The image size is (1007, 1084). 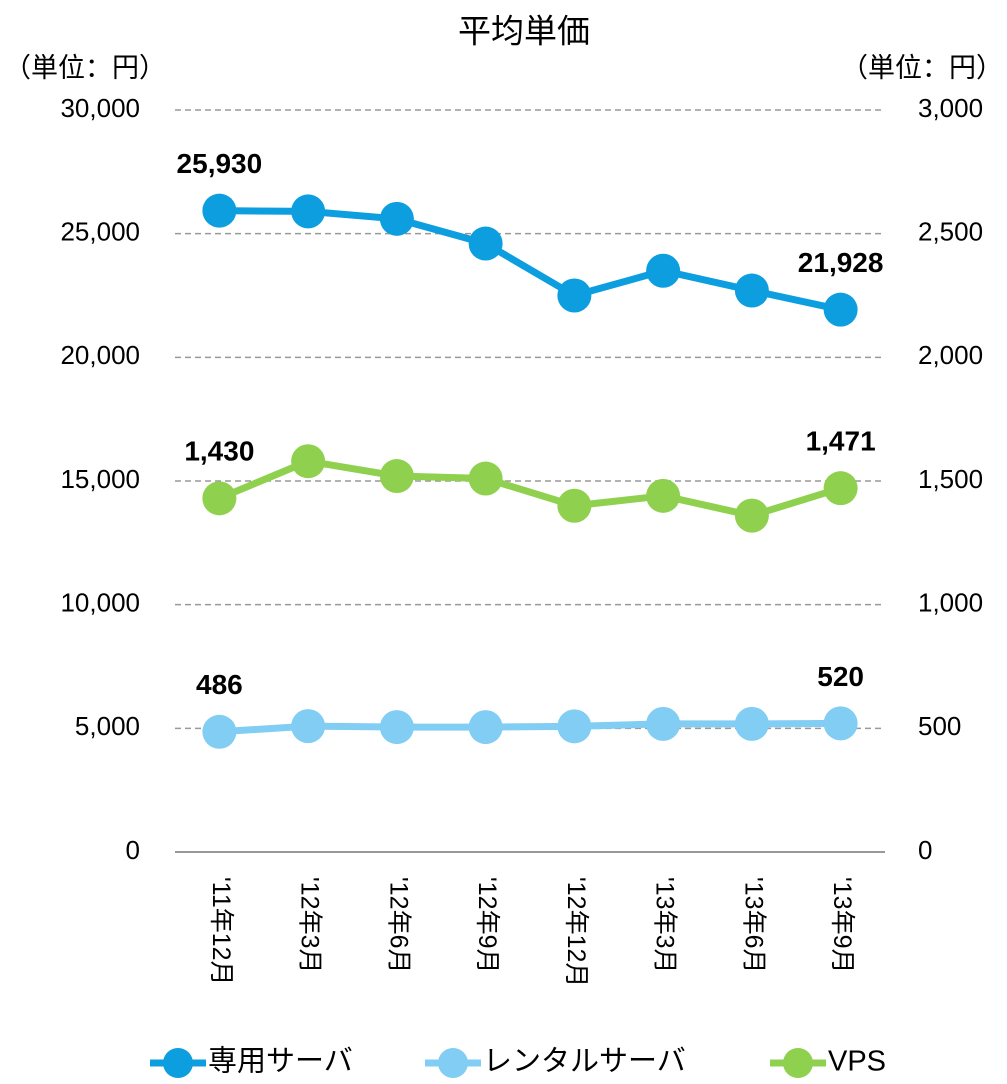 I want to click on y2-tick-label: 500, so click(x=939, y=726).